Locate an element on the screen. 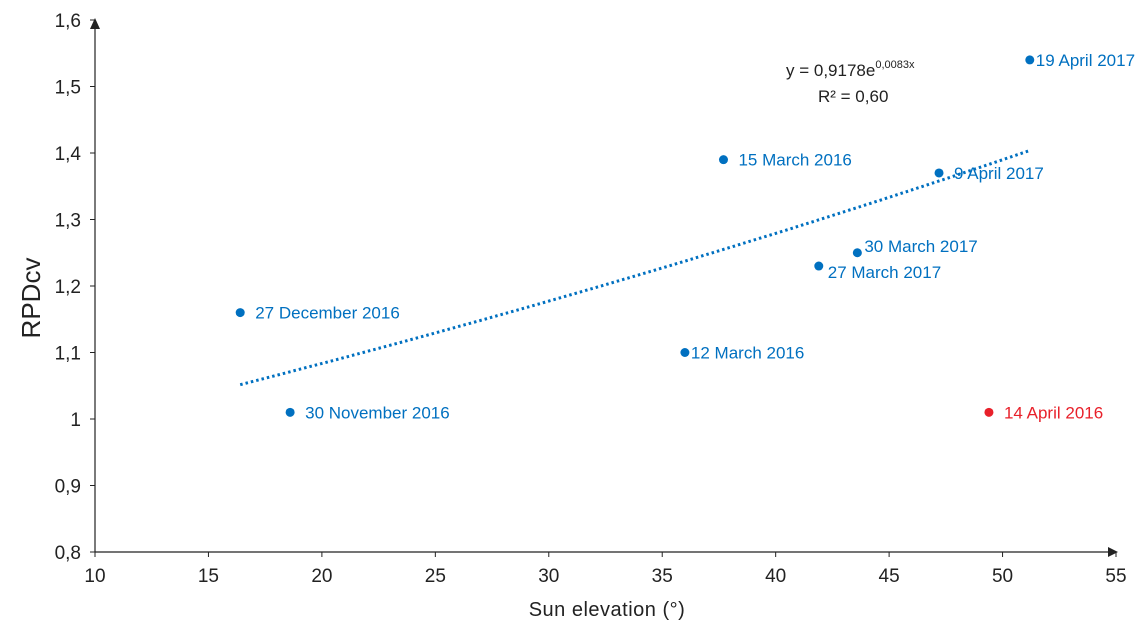 This screenshot has width=1140, height=627. x-tick-label: 35 is located at coordinates (662, 576).